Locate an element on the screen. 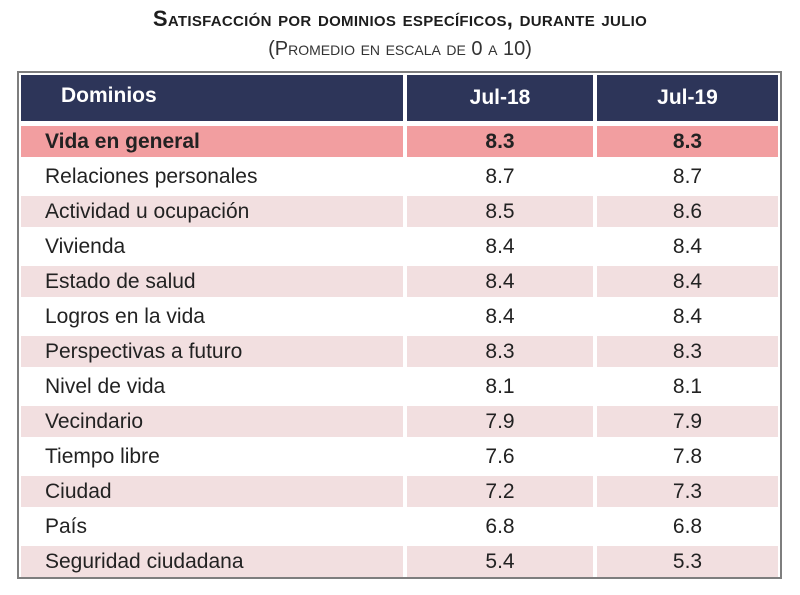 Image resolution: width=800 pixels, height=595 pixels. header-dominios: Dominios is located at coordinates (212, 98).